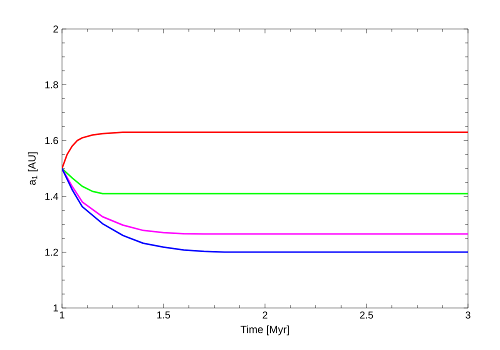 The image size is (500, 350). Describe the element at coordinates (33, 168) in the screenshot. I see `y-axis-title: a$_{1}$ [AU]` at that location.